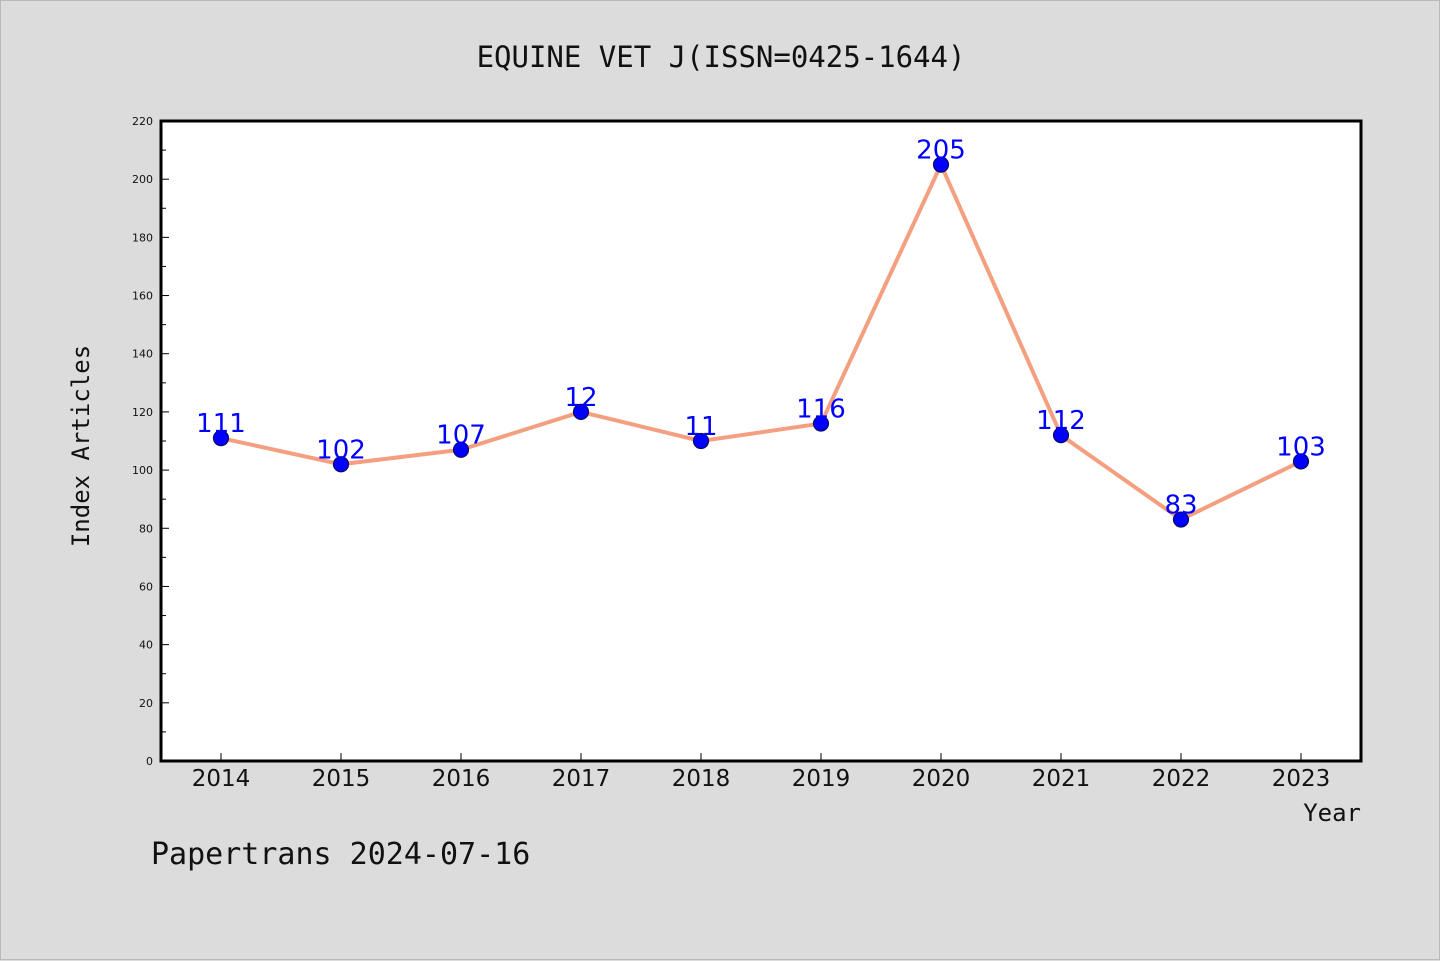 This screenshot has width=1440, height=961. I want to click on y-tick-label: 20, so click(146, 703).